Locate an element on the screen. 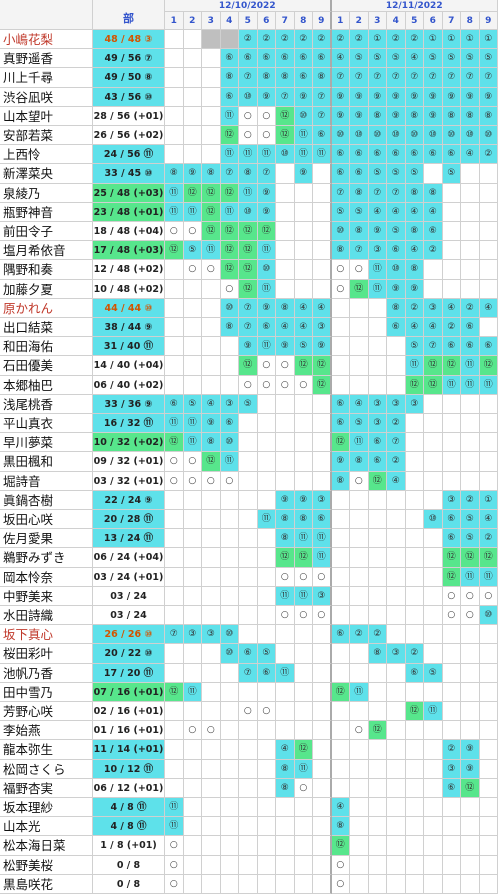  member-score: 06 / 24 (+04) is located at coordinates (129, 558).